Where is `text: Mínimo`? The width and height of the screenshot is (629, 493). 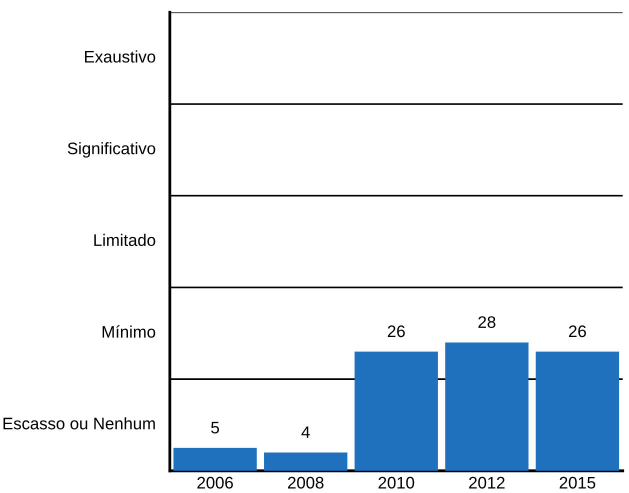 text: Mínimo is located at coordinates (129, 331).